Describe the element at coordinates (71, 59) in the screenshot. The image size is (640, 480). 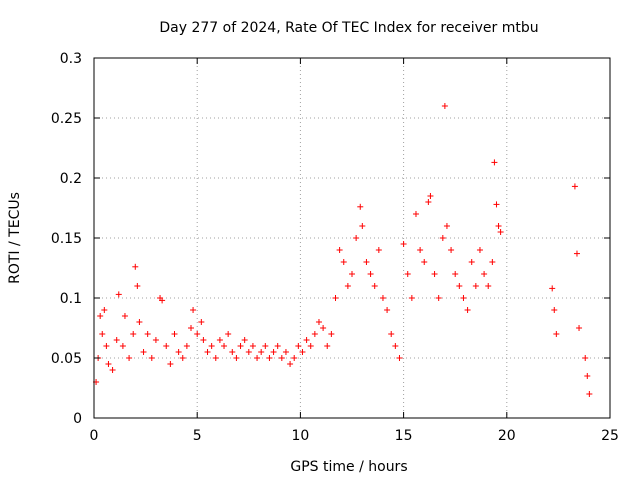
I see `y-tick-label: 0.3` at that location.